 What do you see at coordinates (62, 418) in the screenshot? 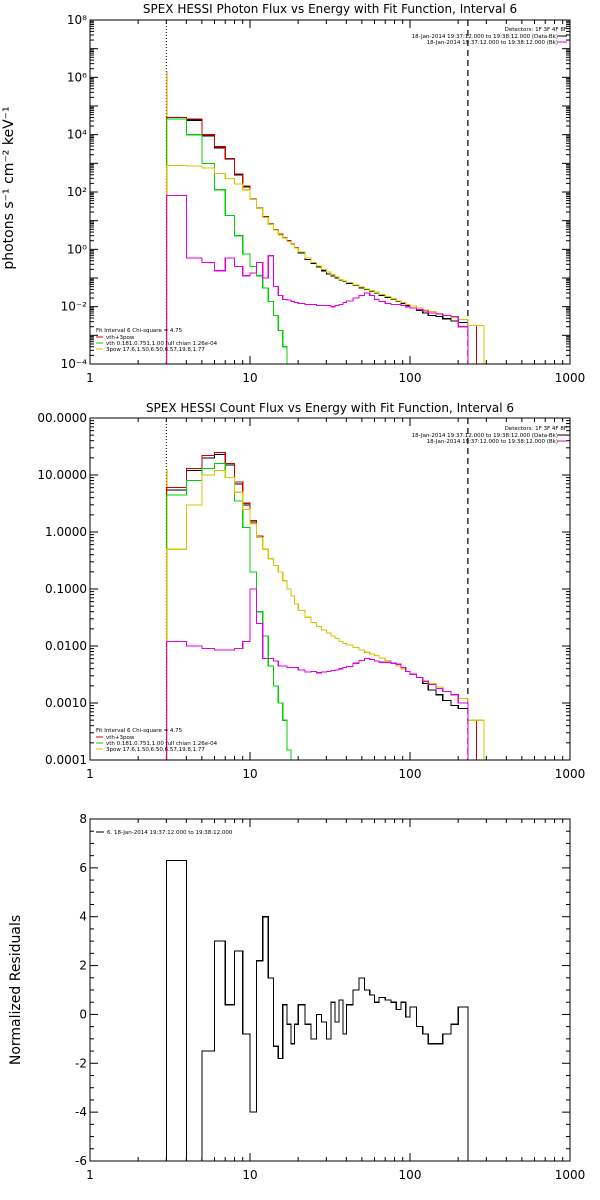
I see `count-flux-ytick-label: 00.0000` at bounding box center [62, 418].